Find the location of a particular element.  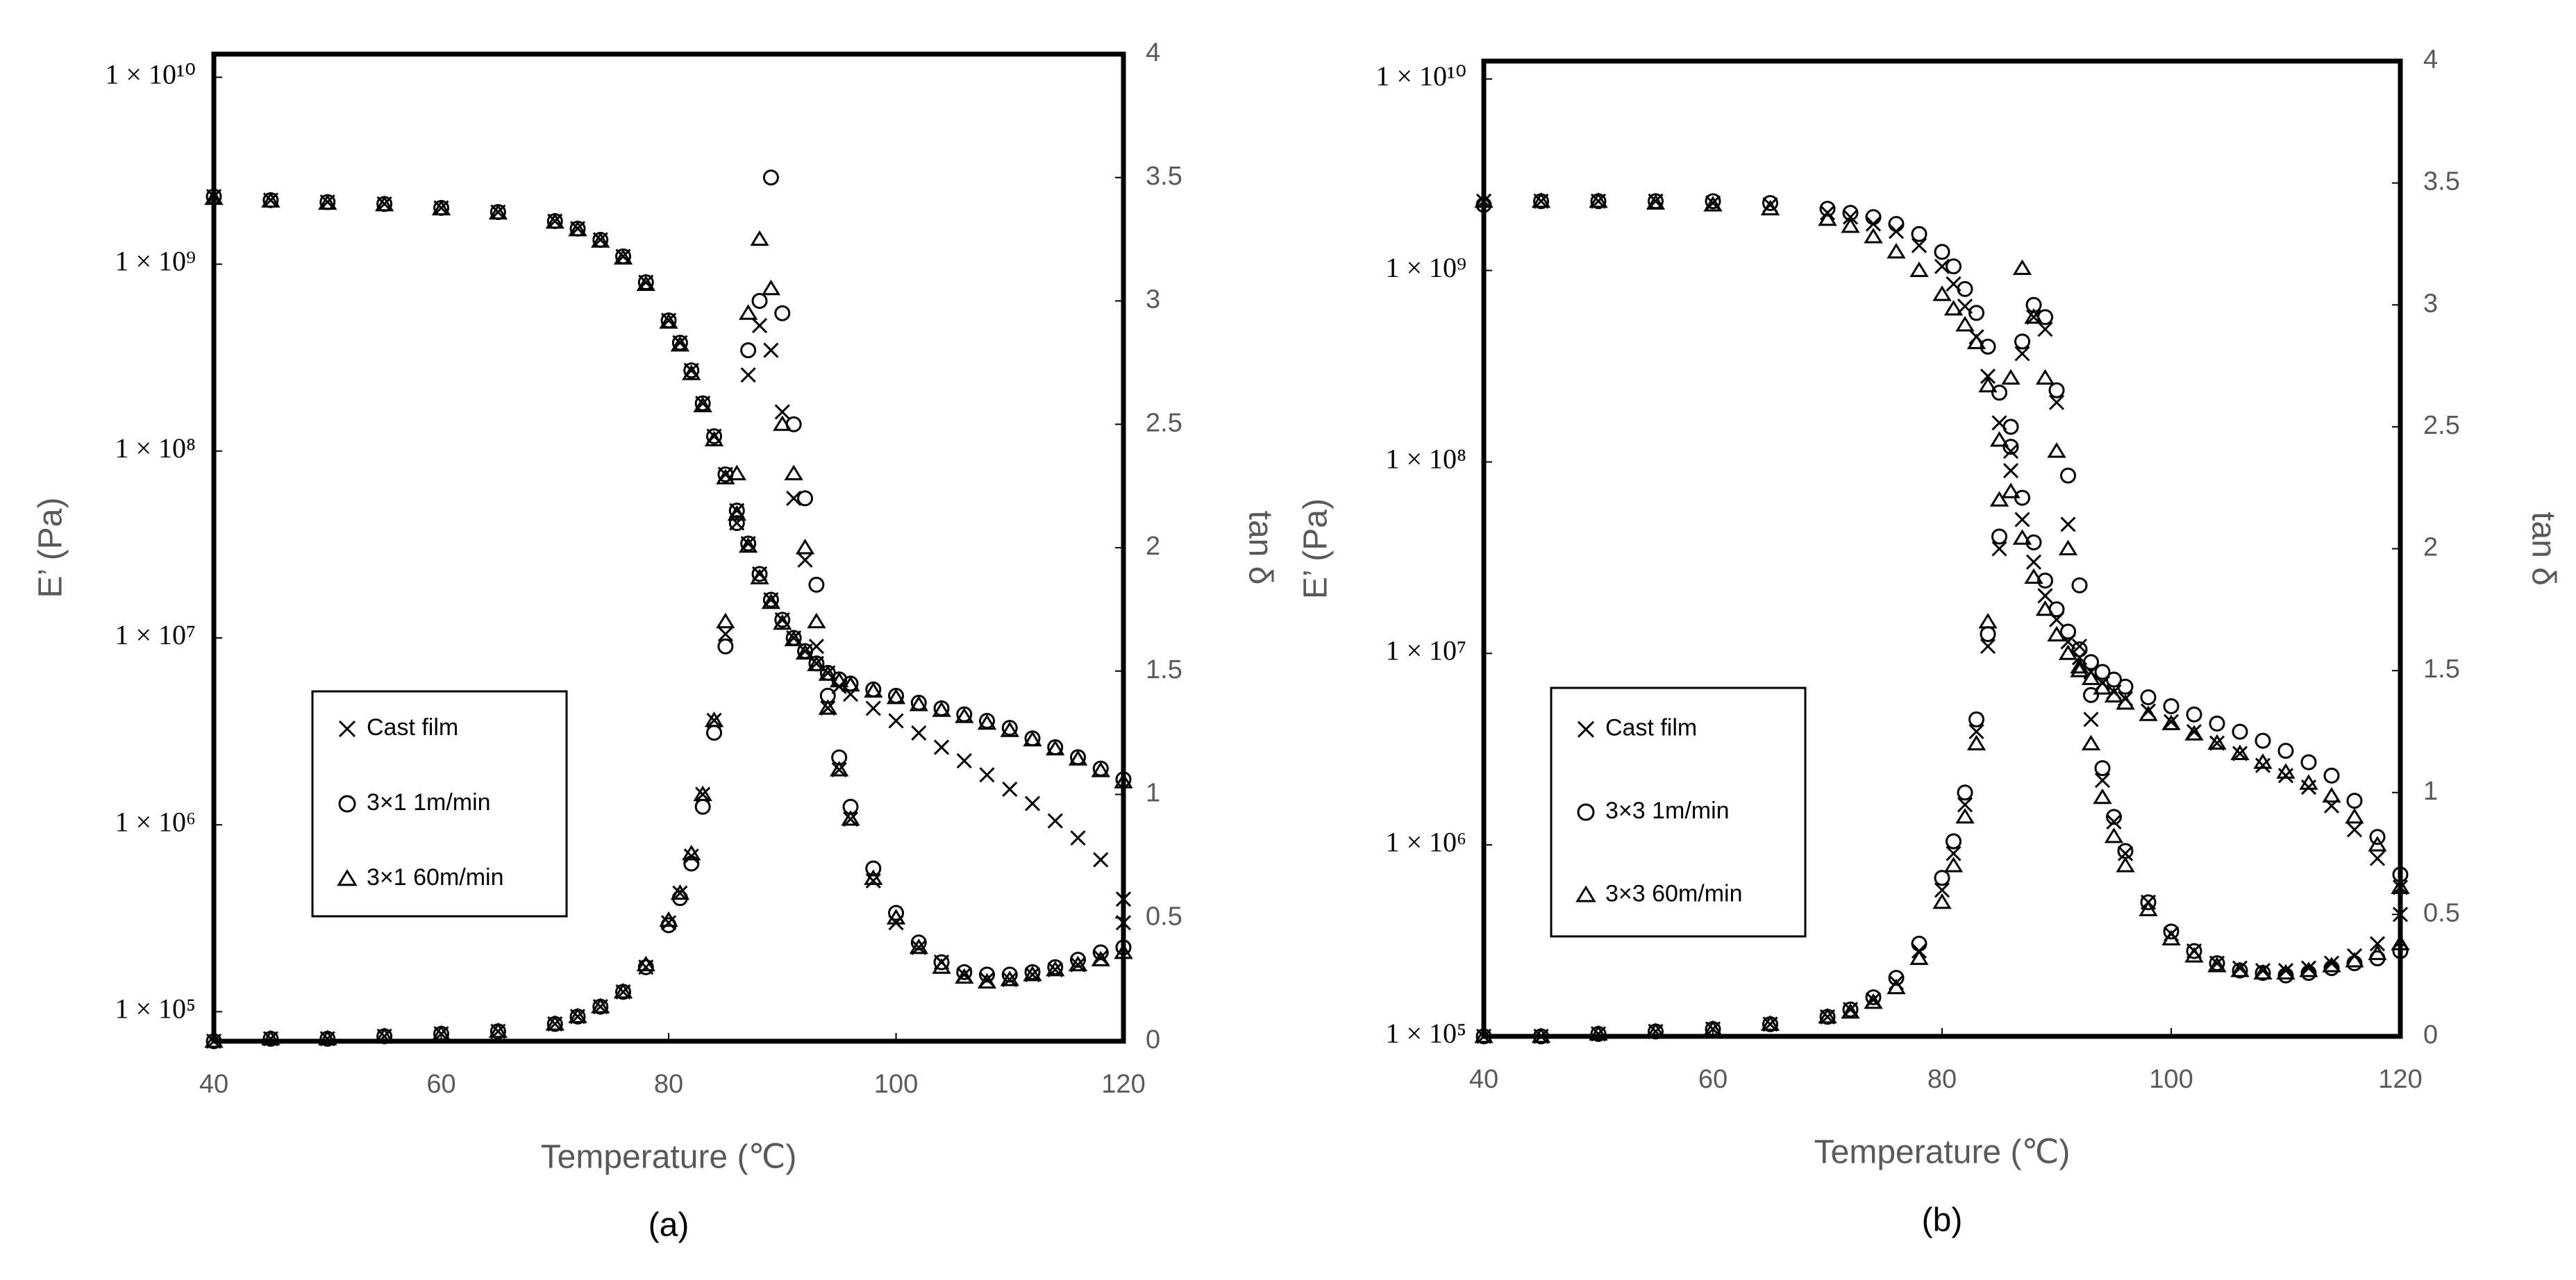

y2-tick-label: 3 is located at coordinates (2430, 303).